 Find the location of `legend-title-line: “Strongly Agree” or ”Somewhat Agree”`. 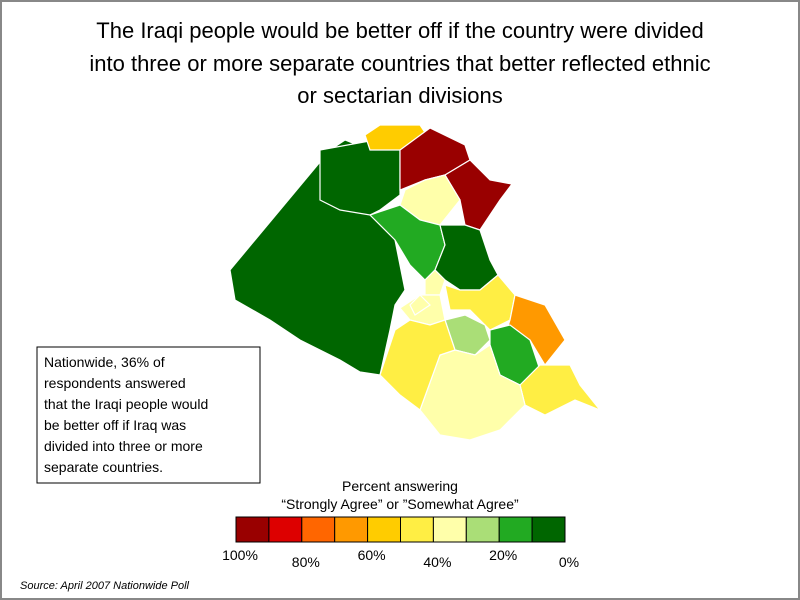

legend-title-line: “Strongly Agree” or ”Somewhat Agree” is located at coordinates (400, 504).